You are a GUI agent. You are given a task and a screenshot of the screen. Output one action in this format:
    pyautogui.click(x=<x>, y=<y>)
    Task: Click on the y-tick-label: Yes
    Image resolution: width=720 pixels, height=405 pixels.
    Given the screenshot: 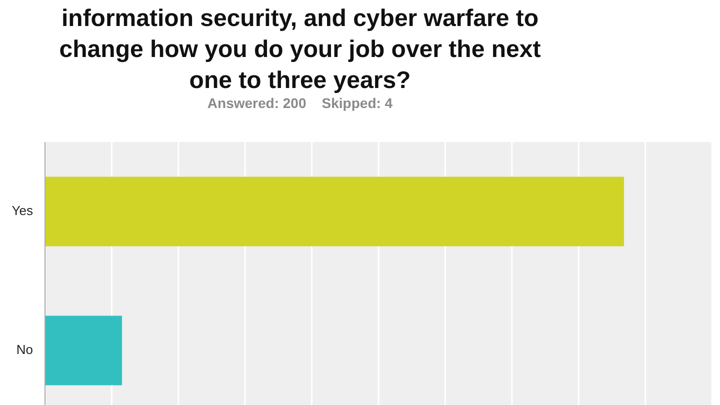 What is the action you would take?
    pyautogui.click(x=23, y=210)
    